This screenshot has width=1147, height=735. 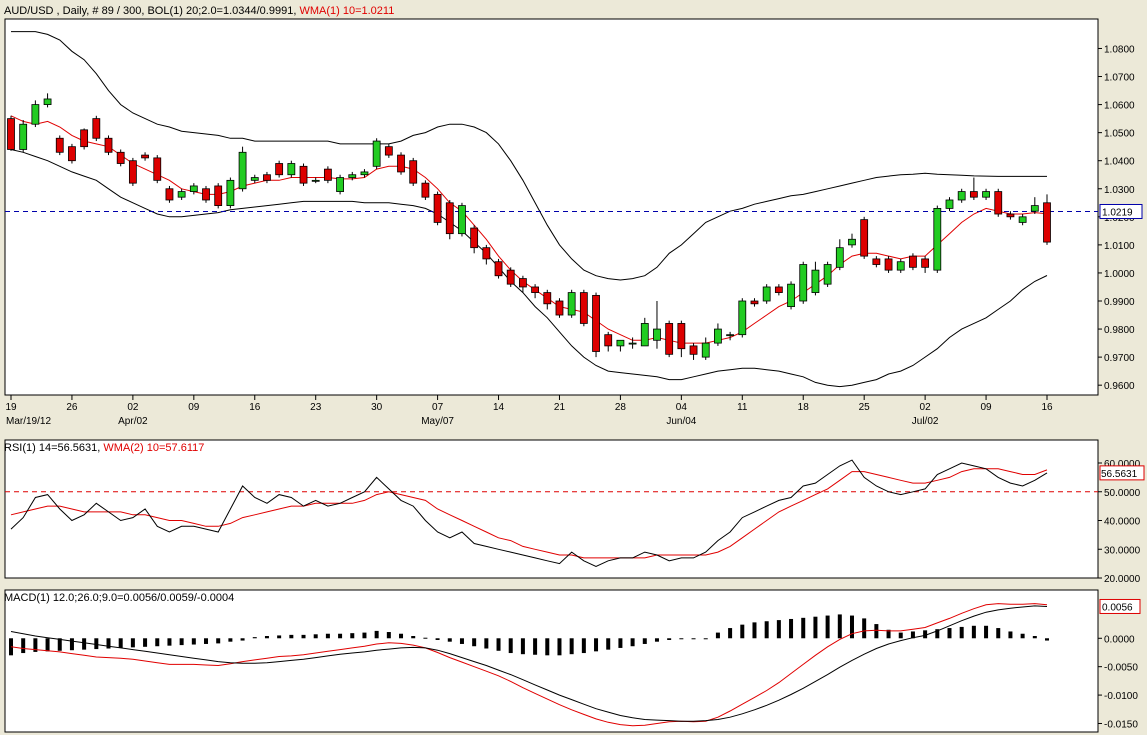 What do you see at coordinates (1119, 302) in the screenshot?
I see `price-y-tick-label: 0.9900` at bounding box center [1119, 302].